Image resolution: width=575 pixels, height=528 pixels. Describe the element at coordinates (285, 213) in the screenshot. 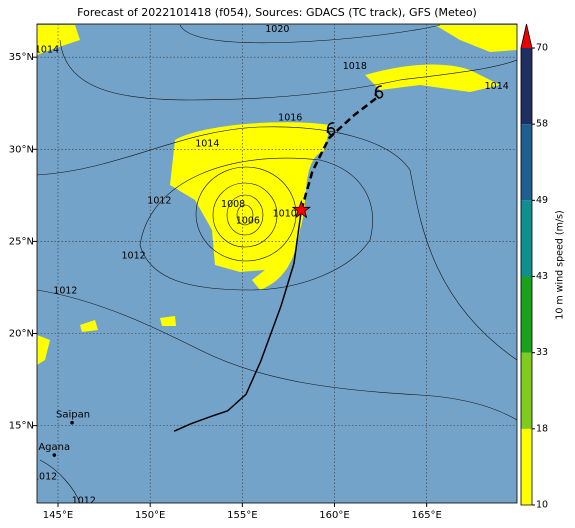

I see `isobar-label: 1010` at that location.